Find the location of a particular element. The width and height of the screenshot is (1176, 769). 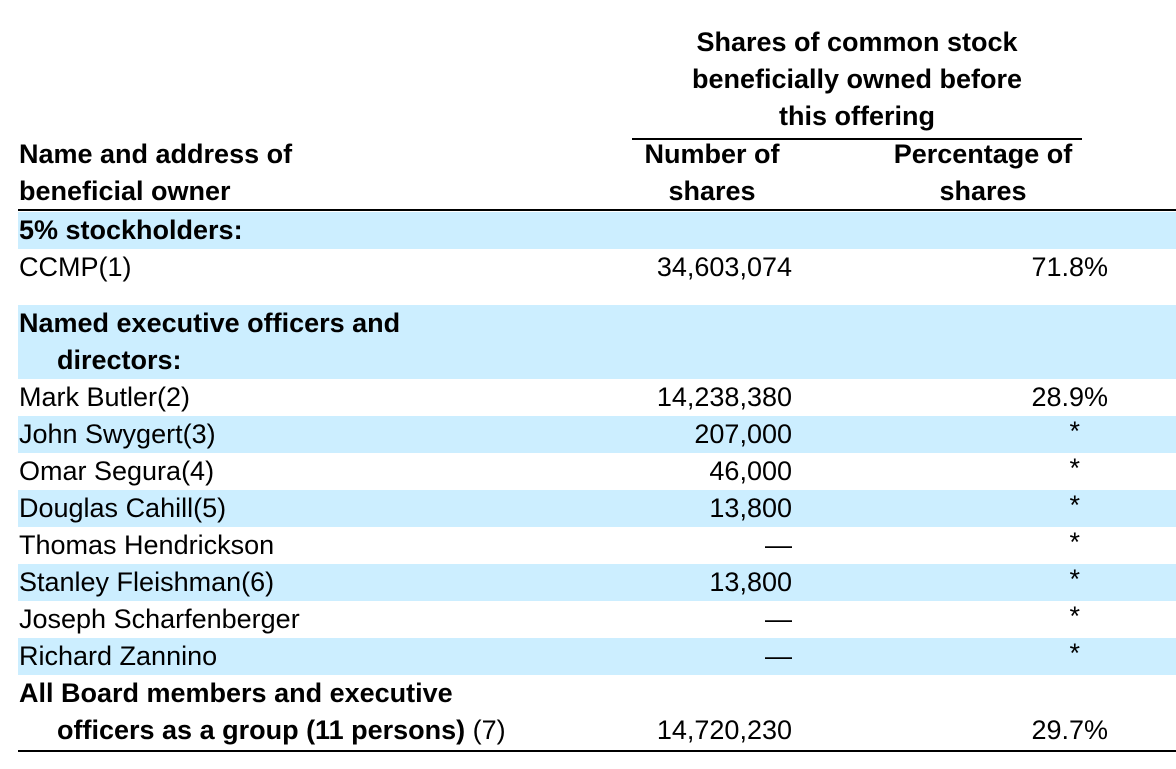

share-percentage: 28.9% is located at coordinates (1069, 397).